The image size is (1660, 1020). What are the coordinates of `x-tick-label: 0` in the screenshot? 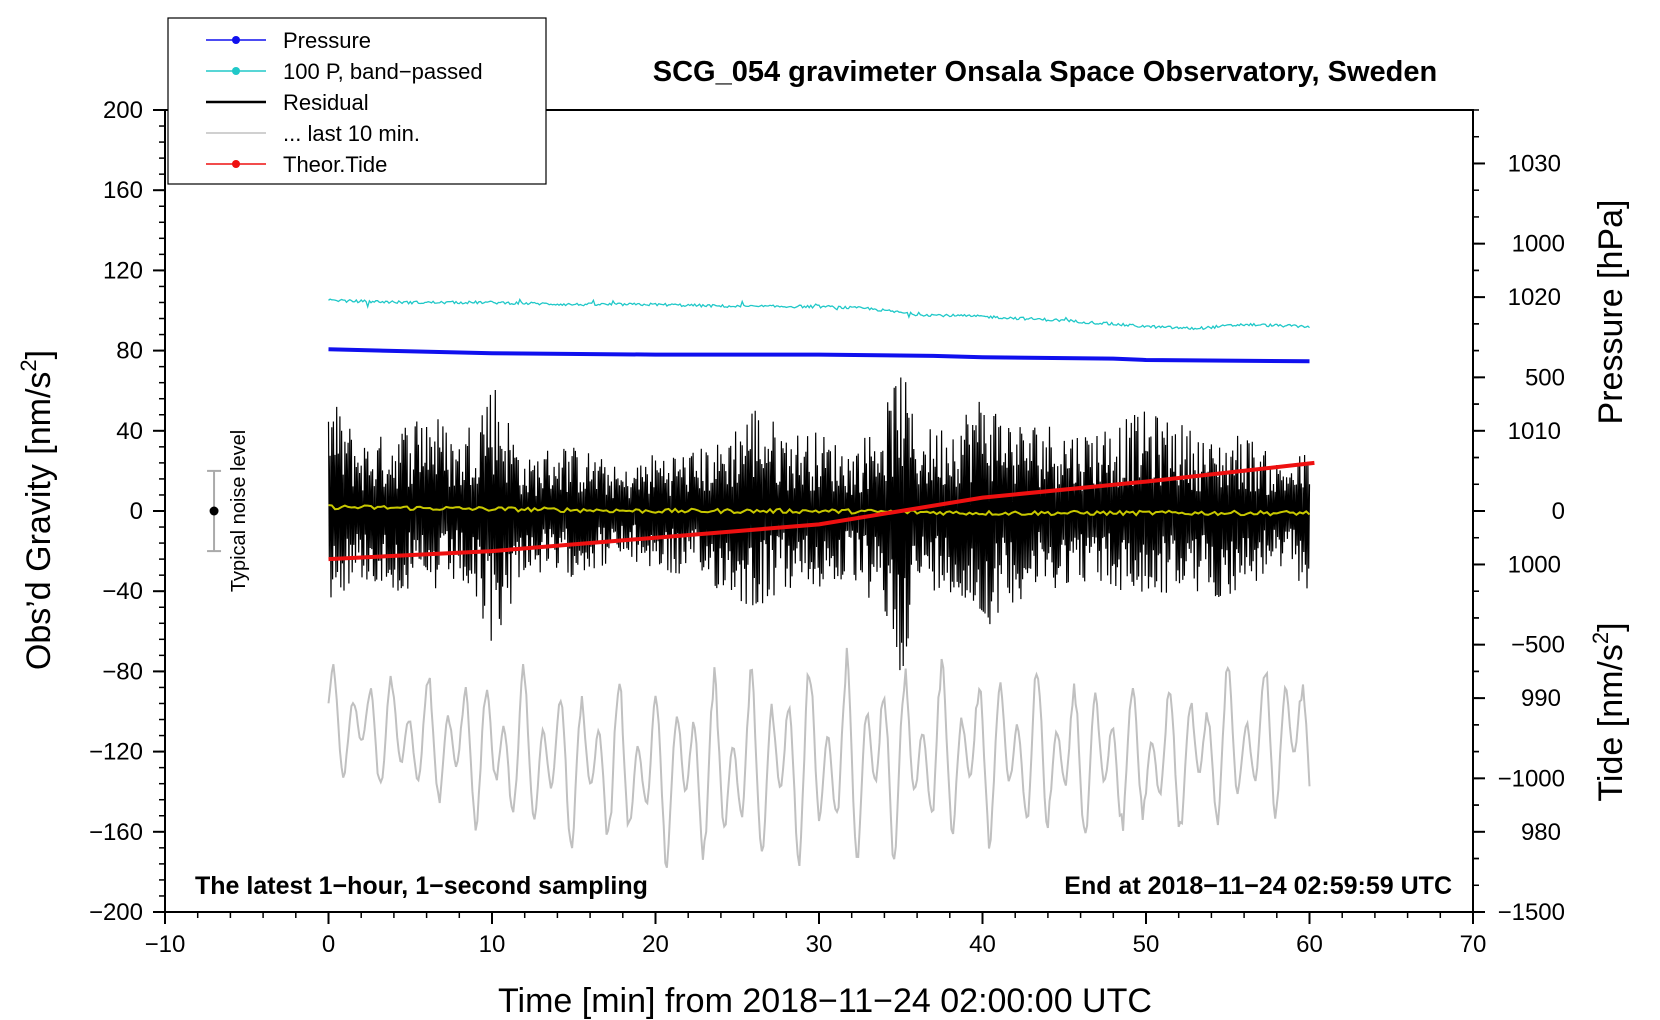 It's located at (328, 944).